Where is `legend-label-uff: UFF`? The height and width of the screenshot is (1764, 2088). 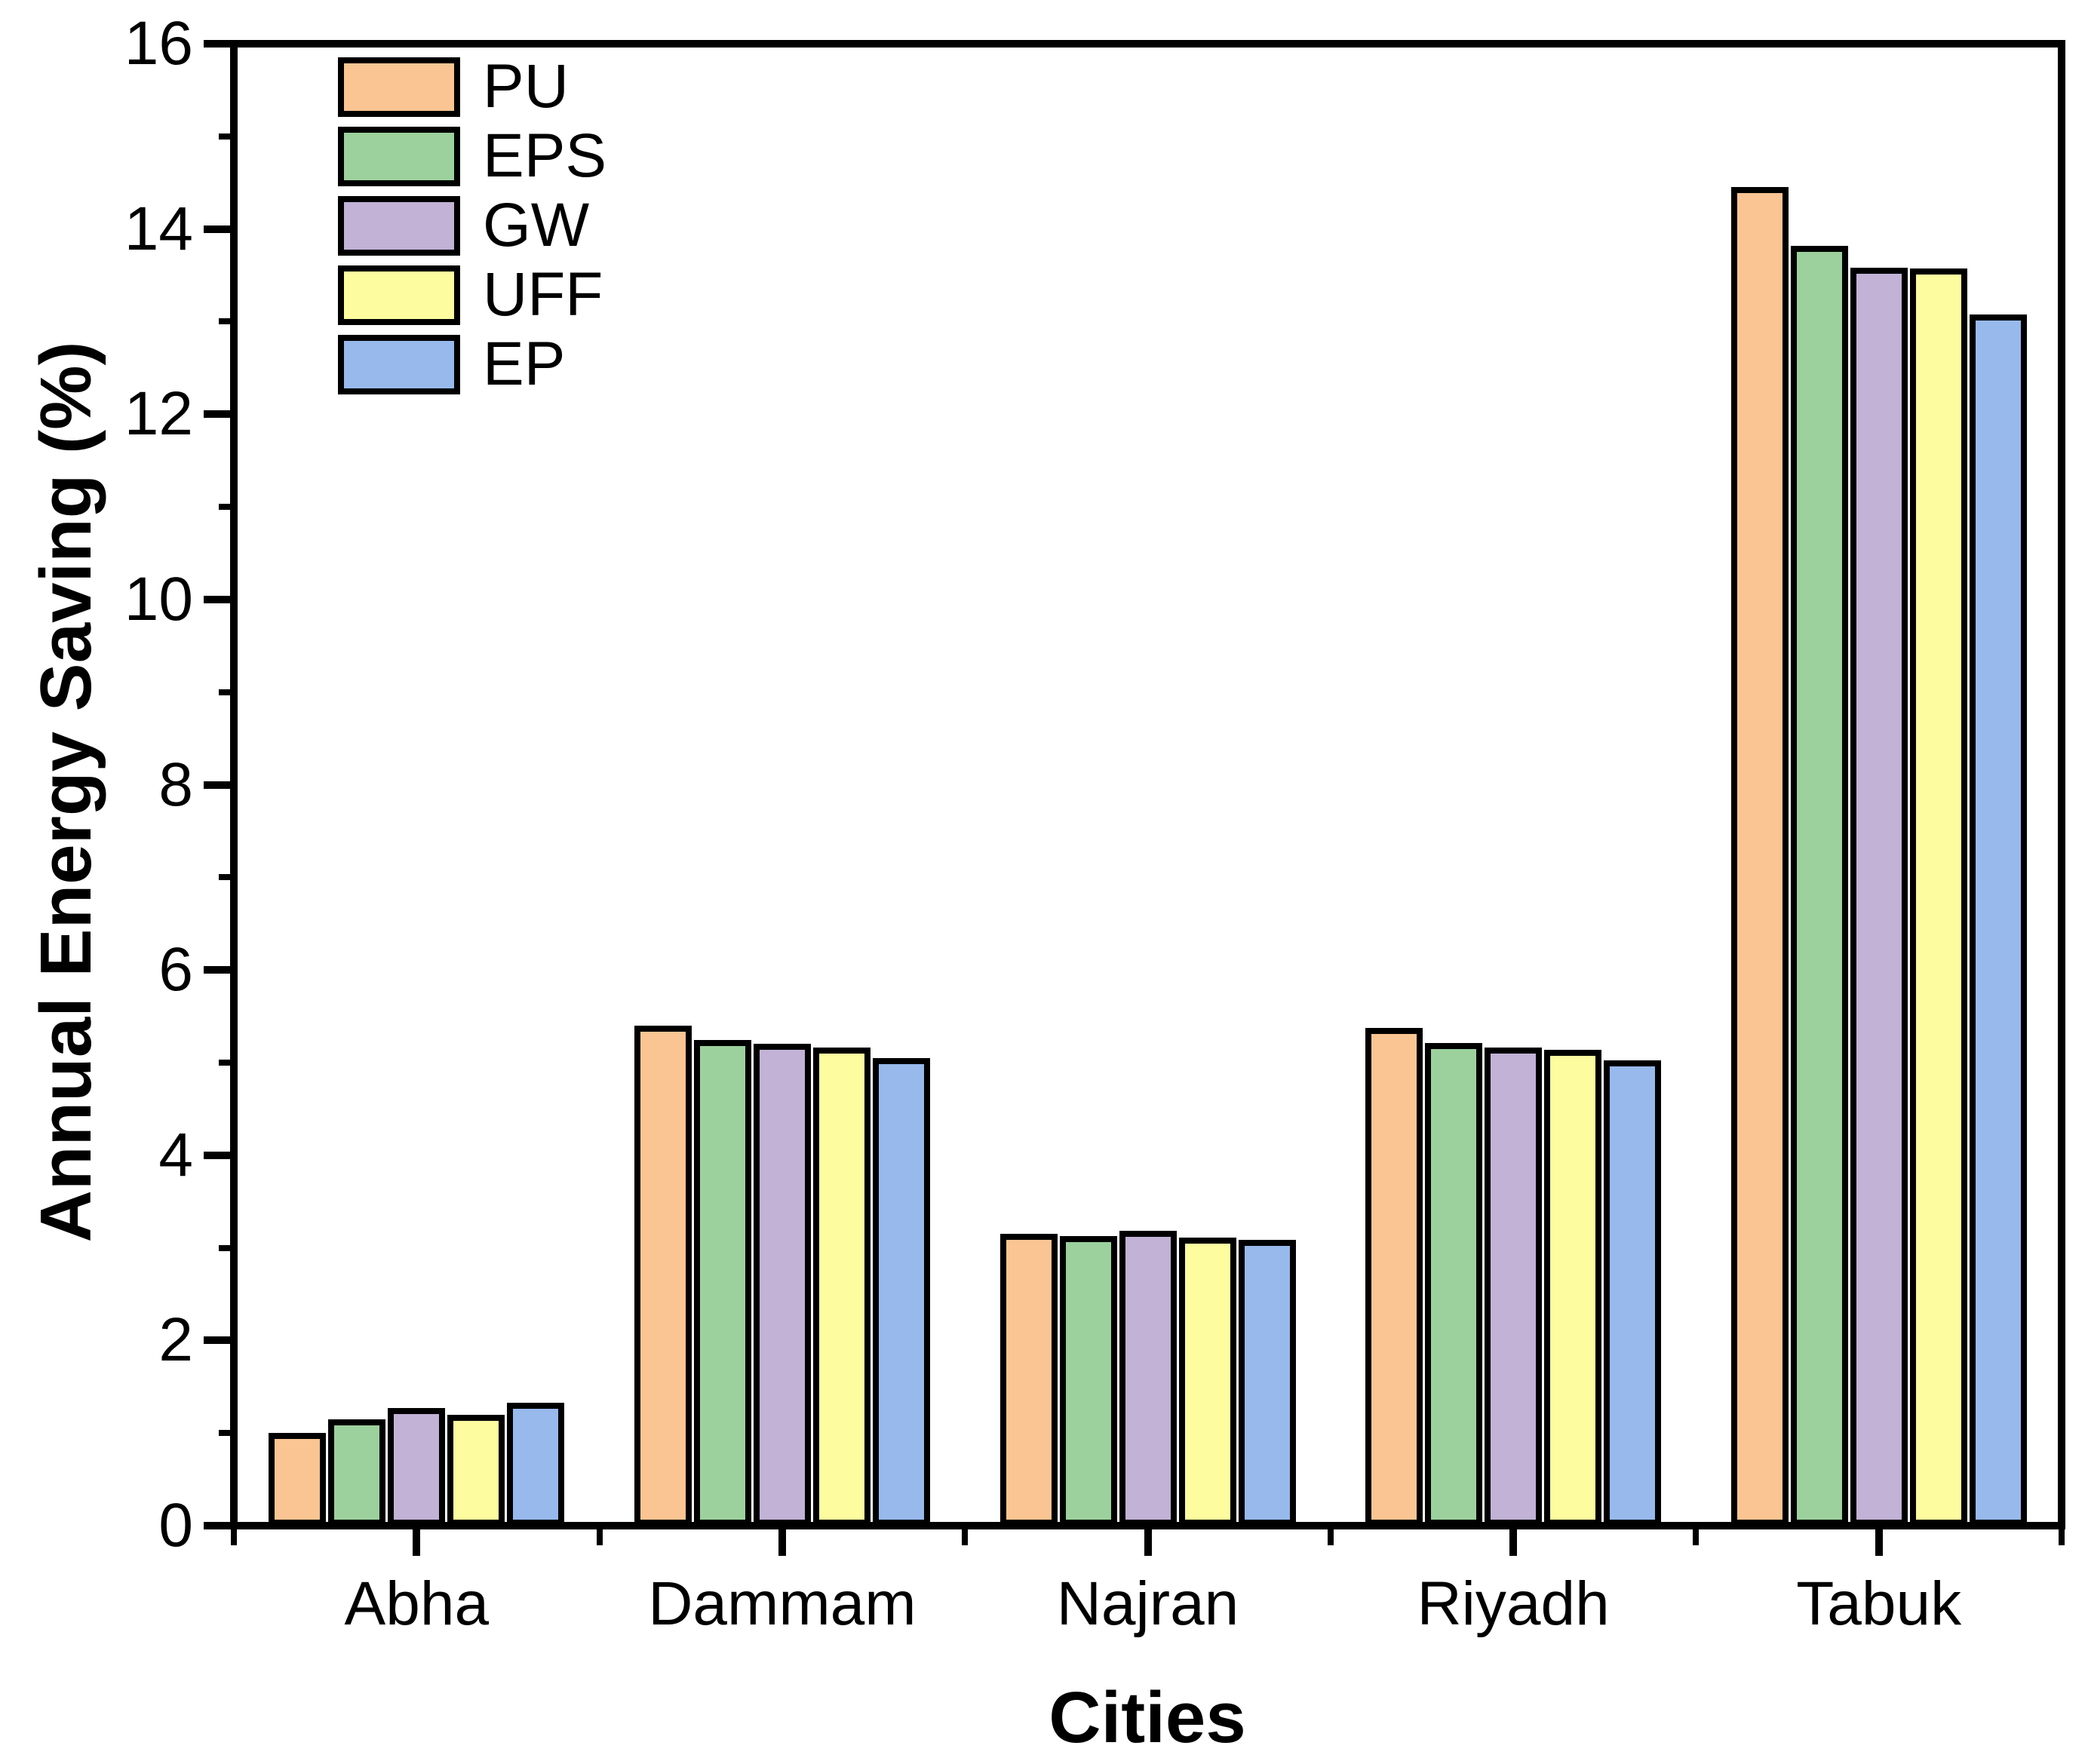
legend-label-uff: UFF is located at coordinates (543, 295).